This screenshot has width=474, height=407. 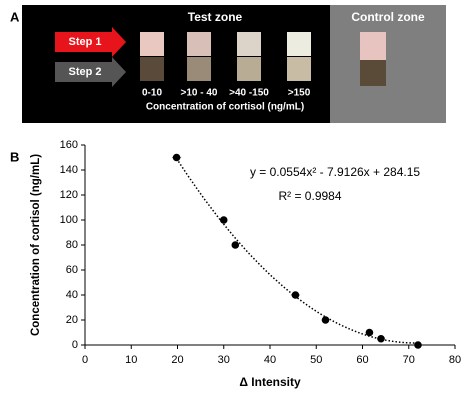 What do you see at coordinates (409, 360) in the screenshot?
I see `x-tick-label: 70` at bounding box center [409, 360].